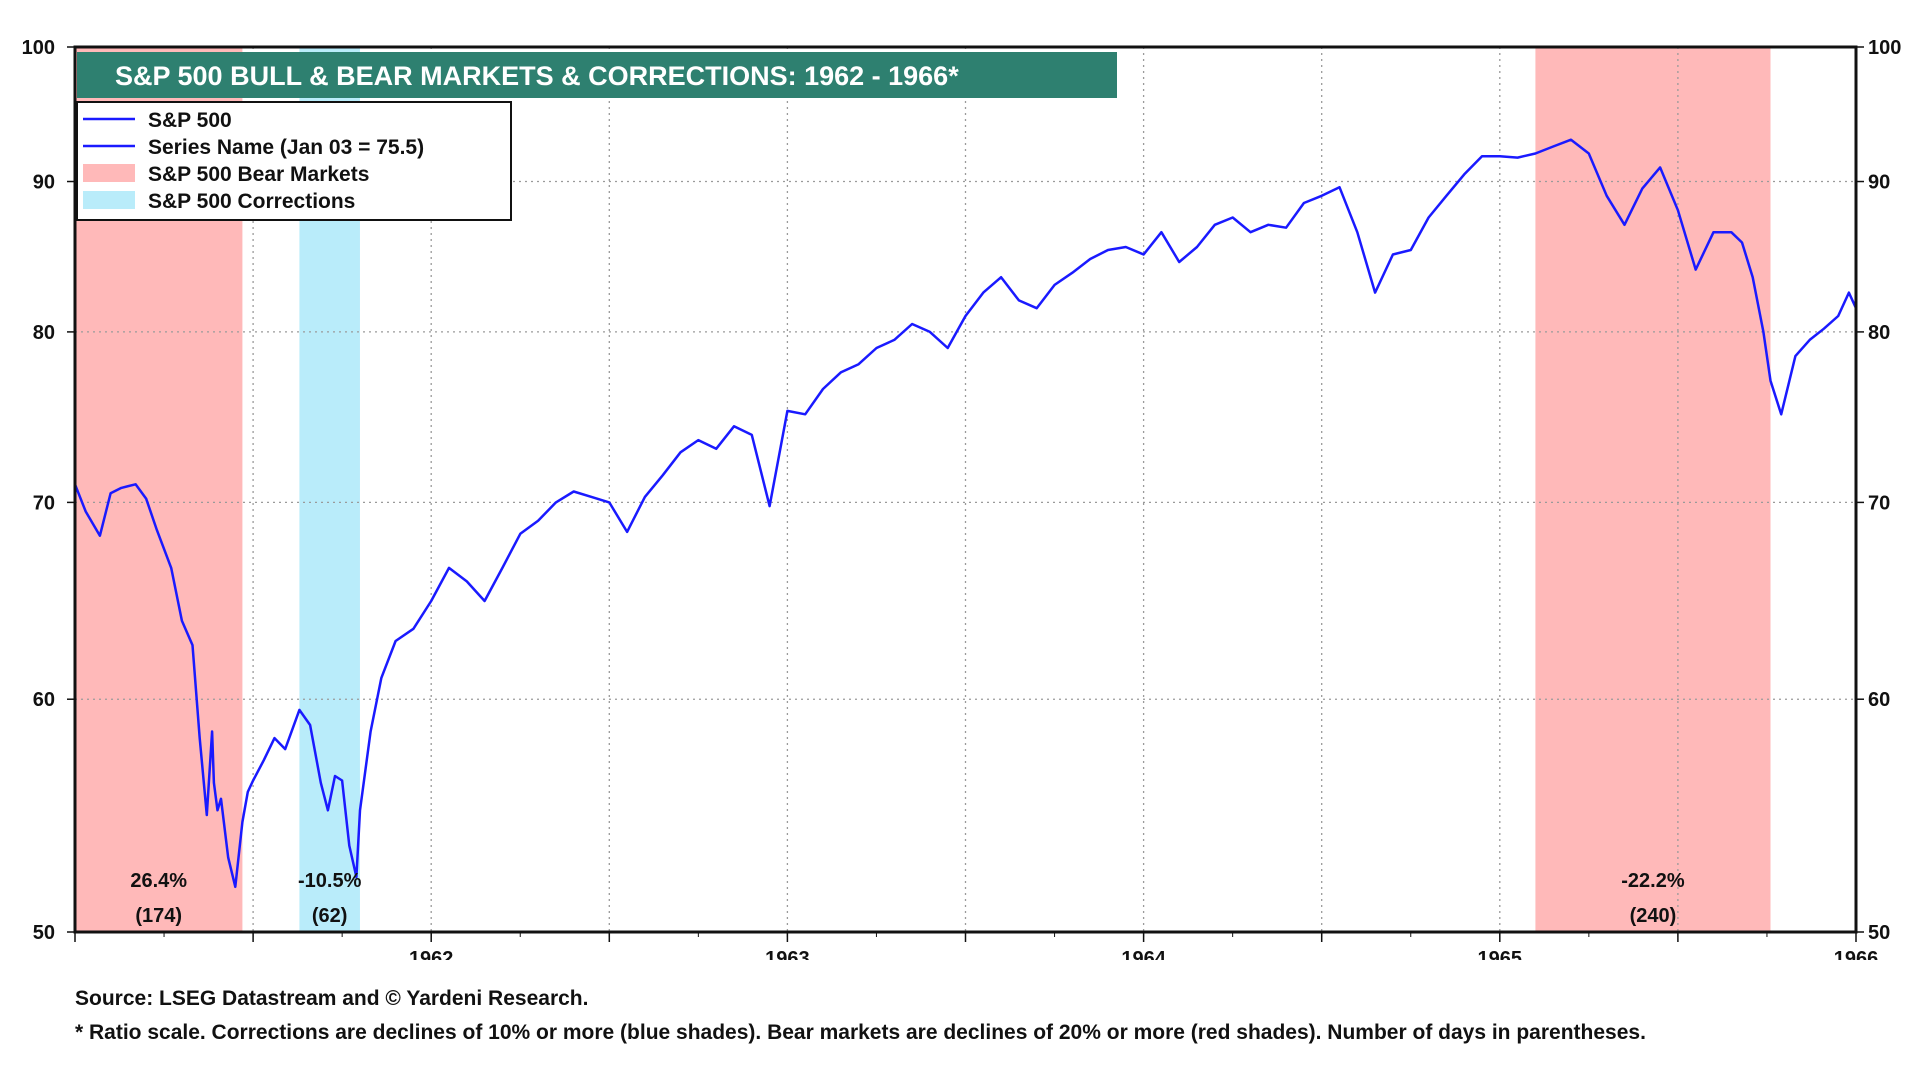 The width and height of the screenshot is (1920, 1080). Describe the element at coordinates (330, 881) in the screenshot. I see `period-percent-label: -10.5%` at that location.